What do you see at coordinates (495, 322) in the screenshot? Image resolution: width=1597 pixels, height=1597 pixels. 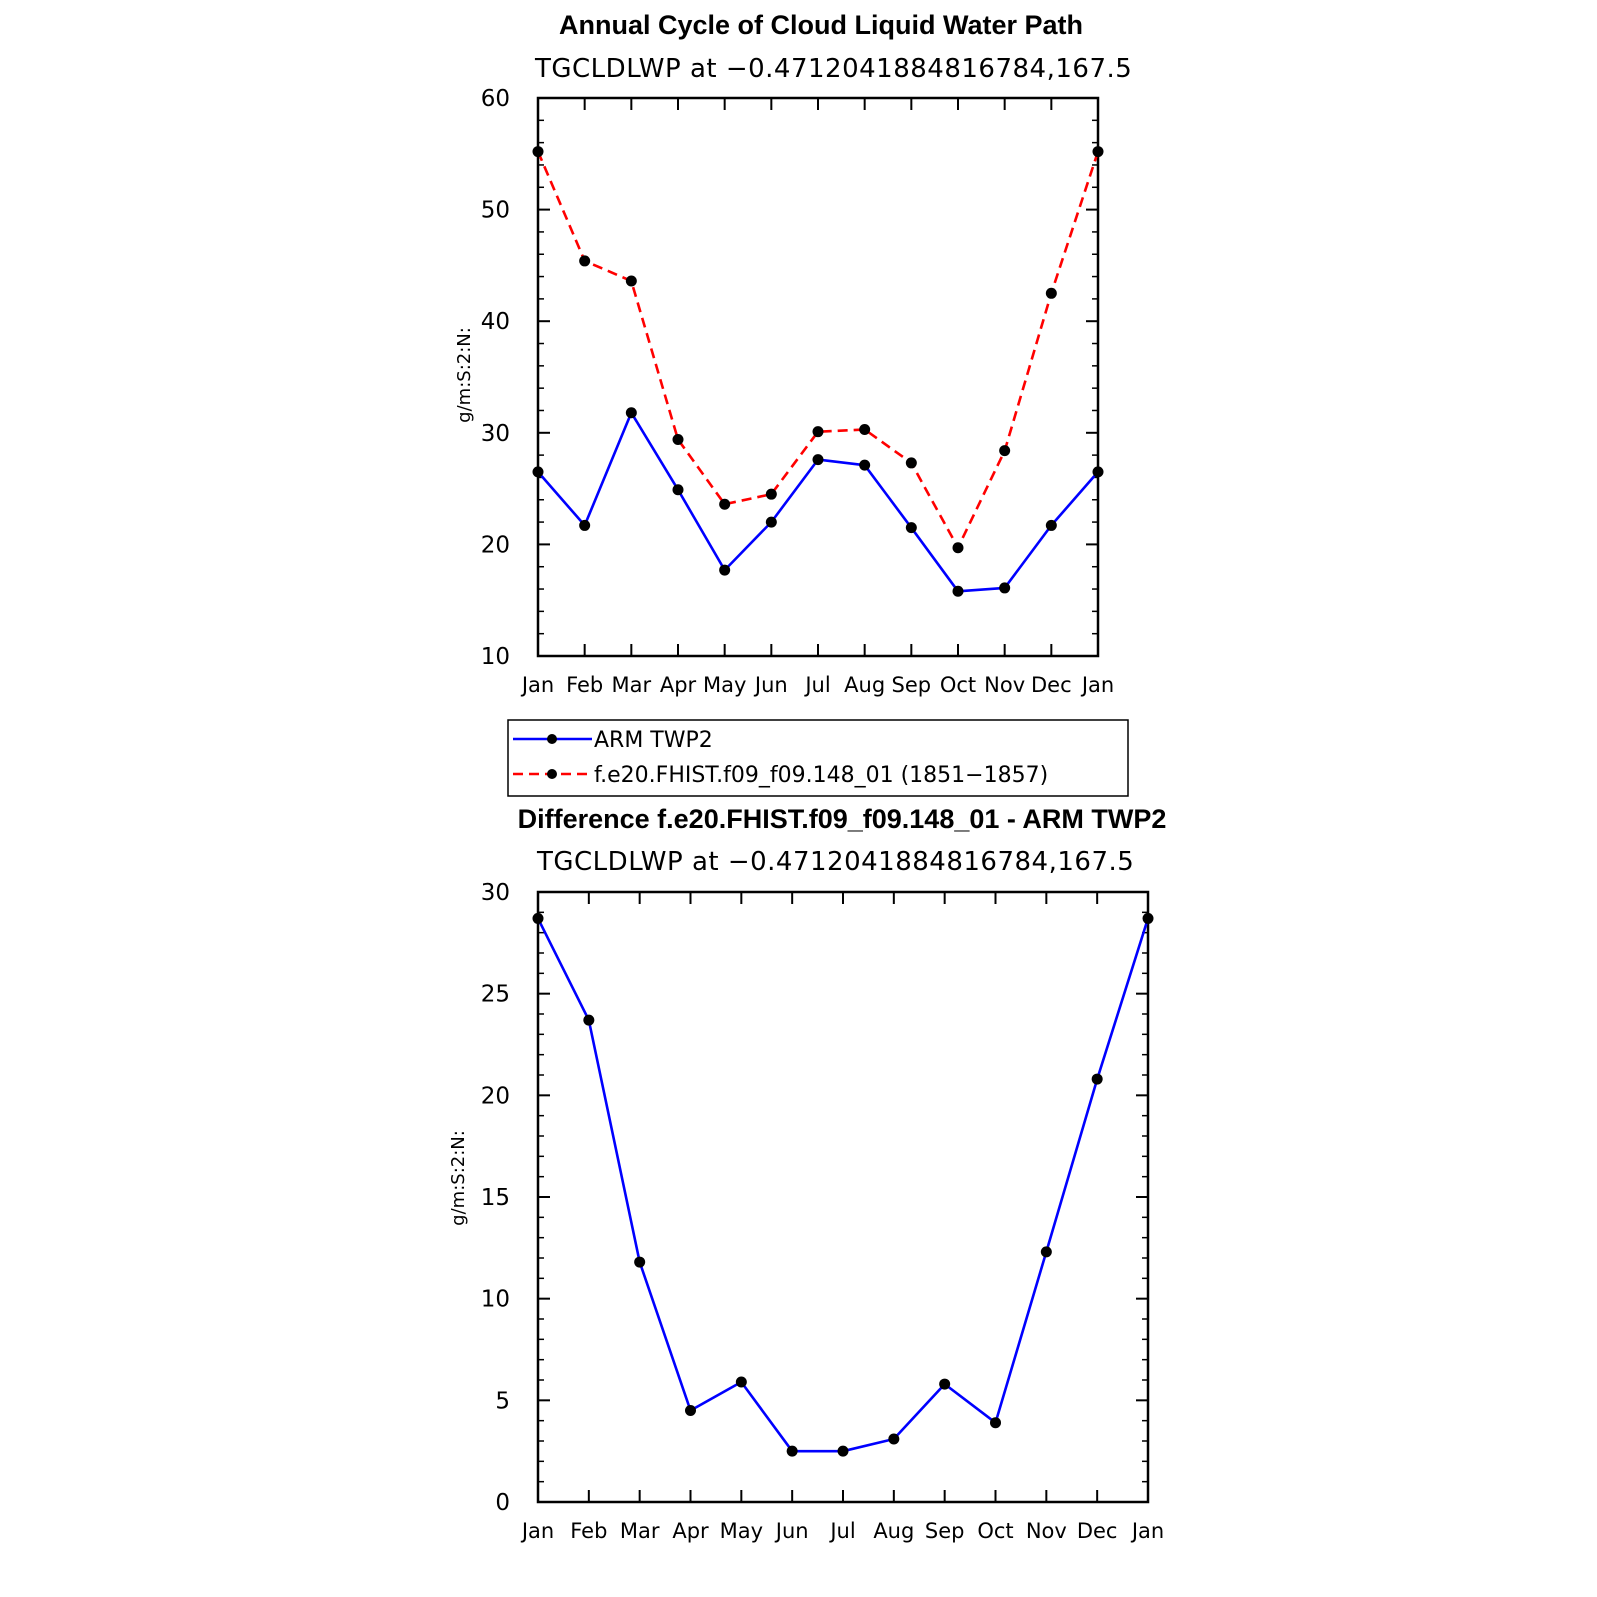 I see `y-tick-label: 40` at bounding box center [495, 322].